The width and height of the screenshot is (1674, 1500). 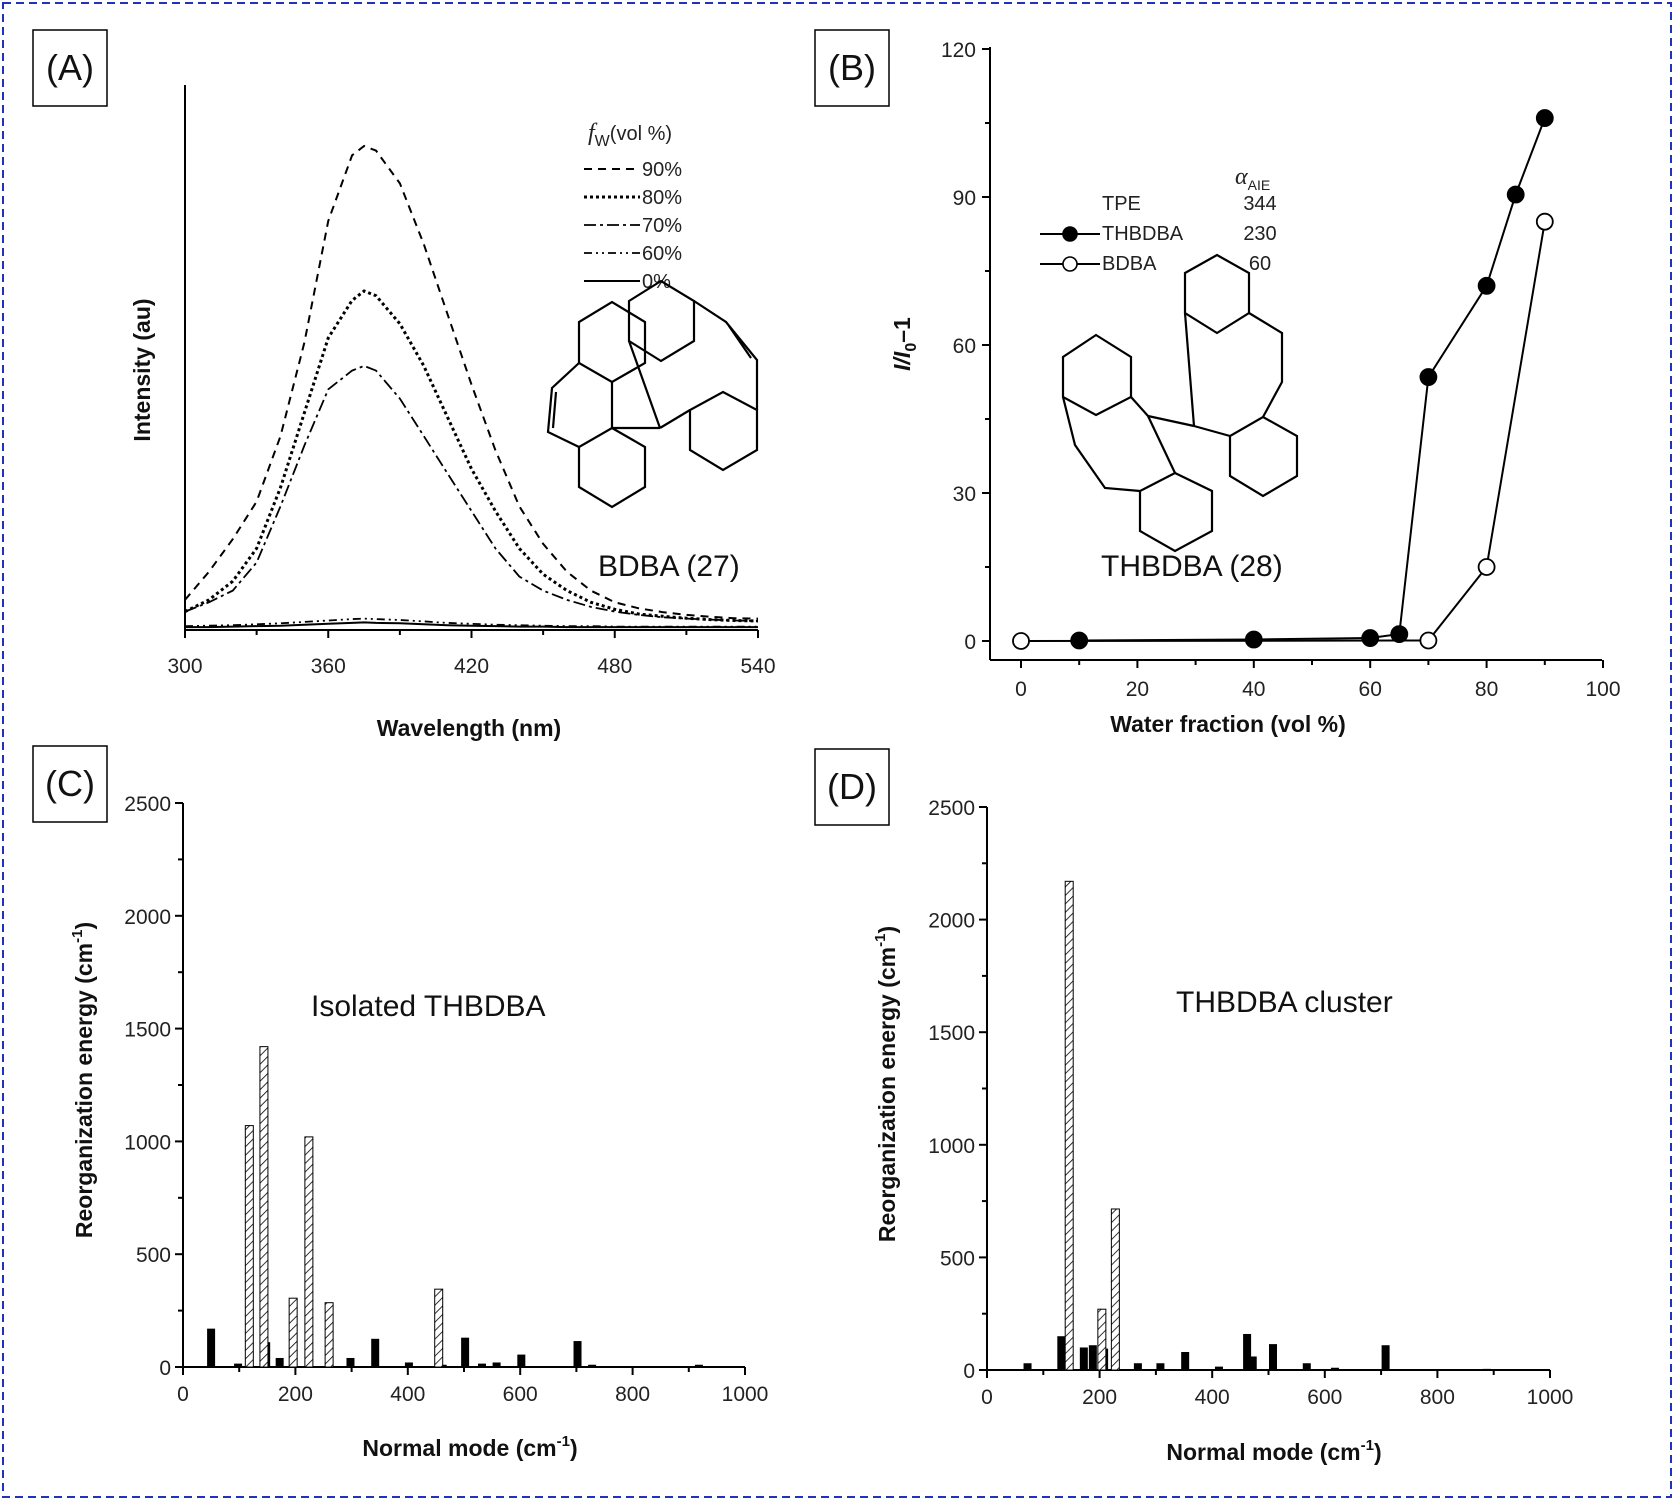 I want to click on y-axis-label-main: I/I, so click(x=902, y=361).